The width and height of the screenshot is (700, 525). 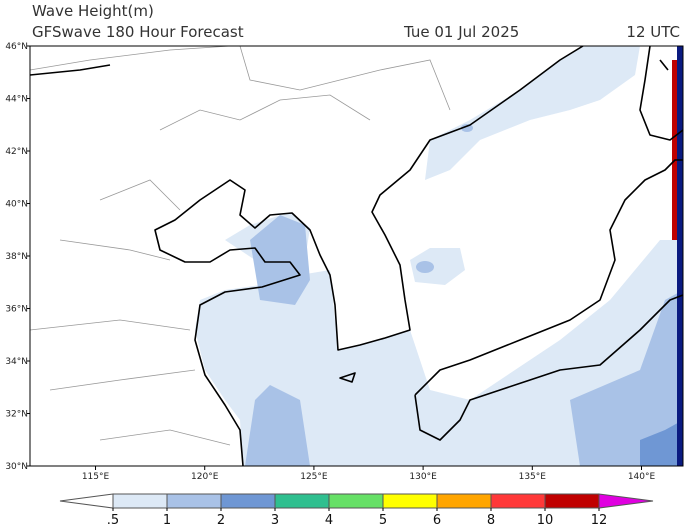 What do you see at coordinates (16, 362) in the screenshot?
I see `lat-label: 34°N` at bounding box center [16, 362].